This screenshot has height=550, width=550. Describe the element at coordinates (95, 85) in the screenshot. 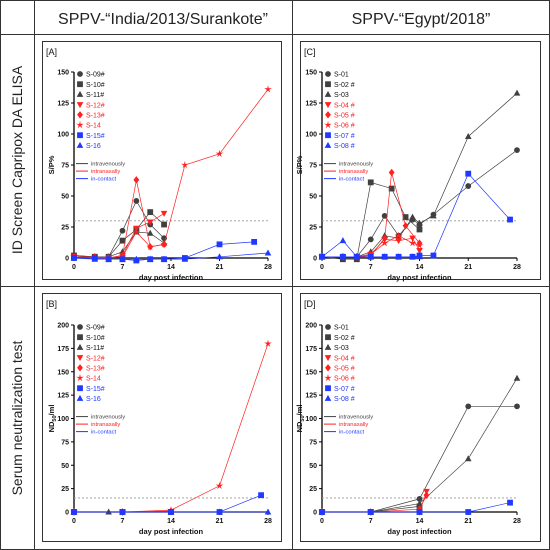

I see `legend-item: S-10#` at that location.